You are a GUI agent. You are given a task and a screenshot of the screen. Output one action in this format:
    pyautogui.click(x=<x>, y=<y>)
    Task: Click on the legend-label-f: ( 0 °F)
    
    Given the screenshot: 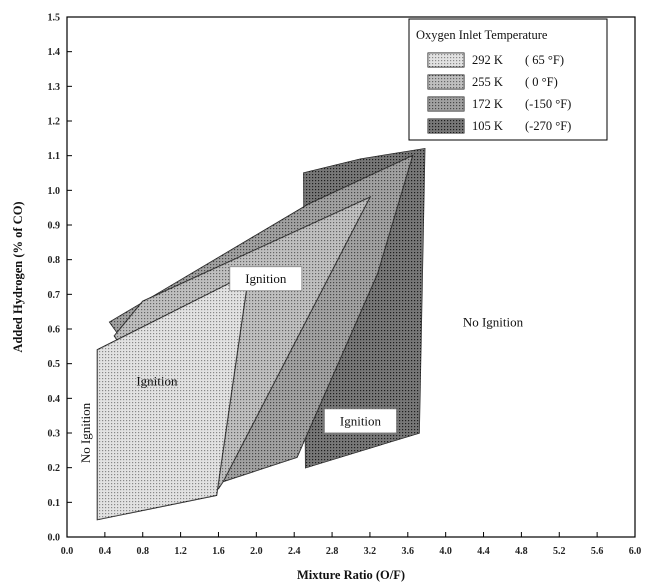 What is the action you would take?
    pyautogui.click(x=541, y=82)
    